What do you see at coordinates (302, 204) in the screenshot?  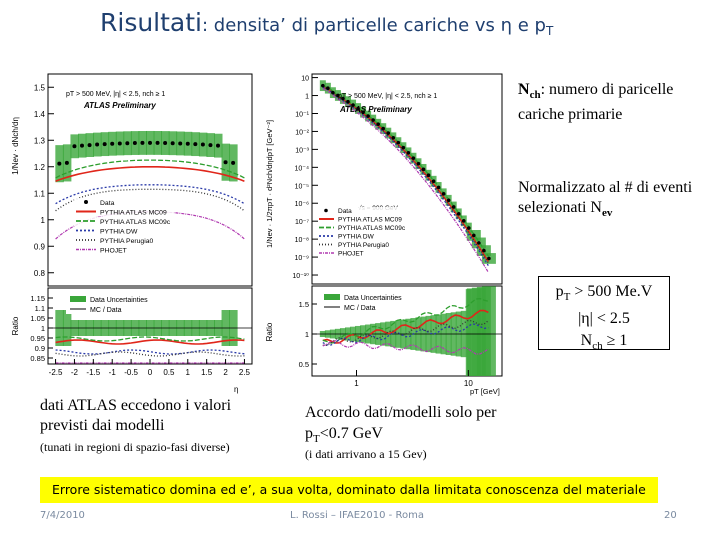 I see `pt-ytick-label: 10⁻⁶` at bounding box center [302, 204].